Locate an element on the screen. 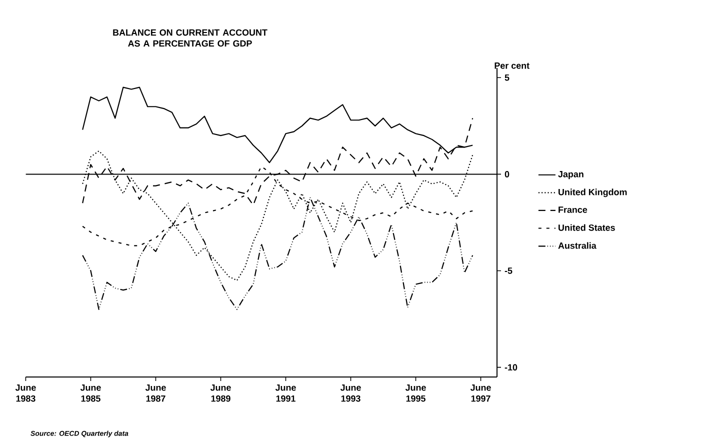 The image size is (709, 446). x-tick-label: June 1987 is located at coordinates (155, 393).